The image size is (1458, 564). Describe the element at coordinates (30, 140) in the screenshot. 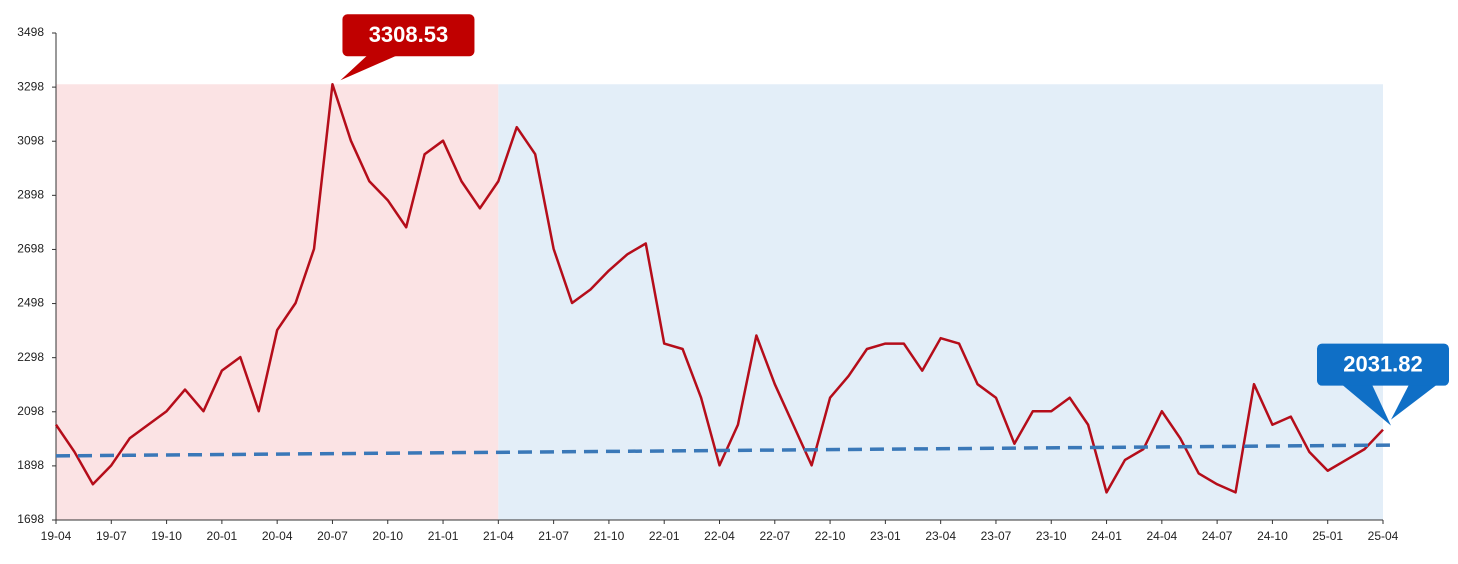

I see `y-tick-label: 3098` at that location.